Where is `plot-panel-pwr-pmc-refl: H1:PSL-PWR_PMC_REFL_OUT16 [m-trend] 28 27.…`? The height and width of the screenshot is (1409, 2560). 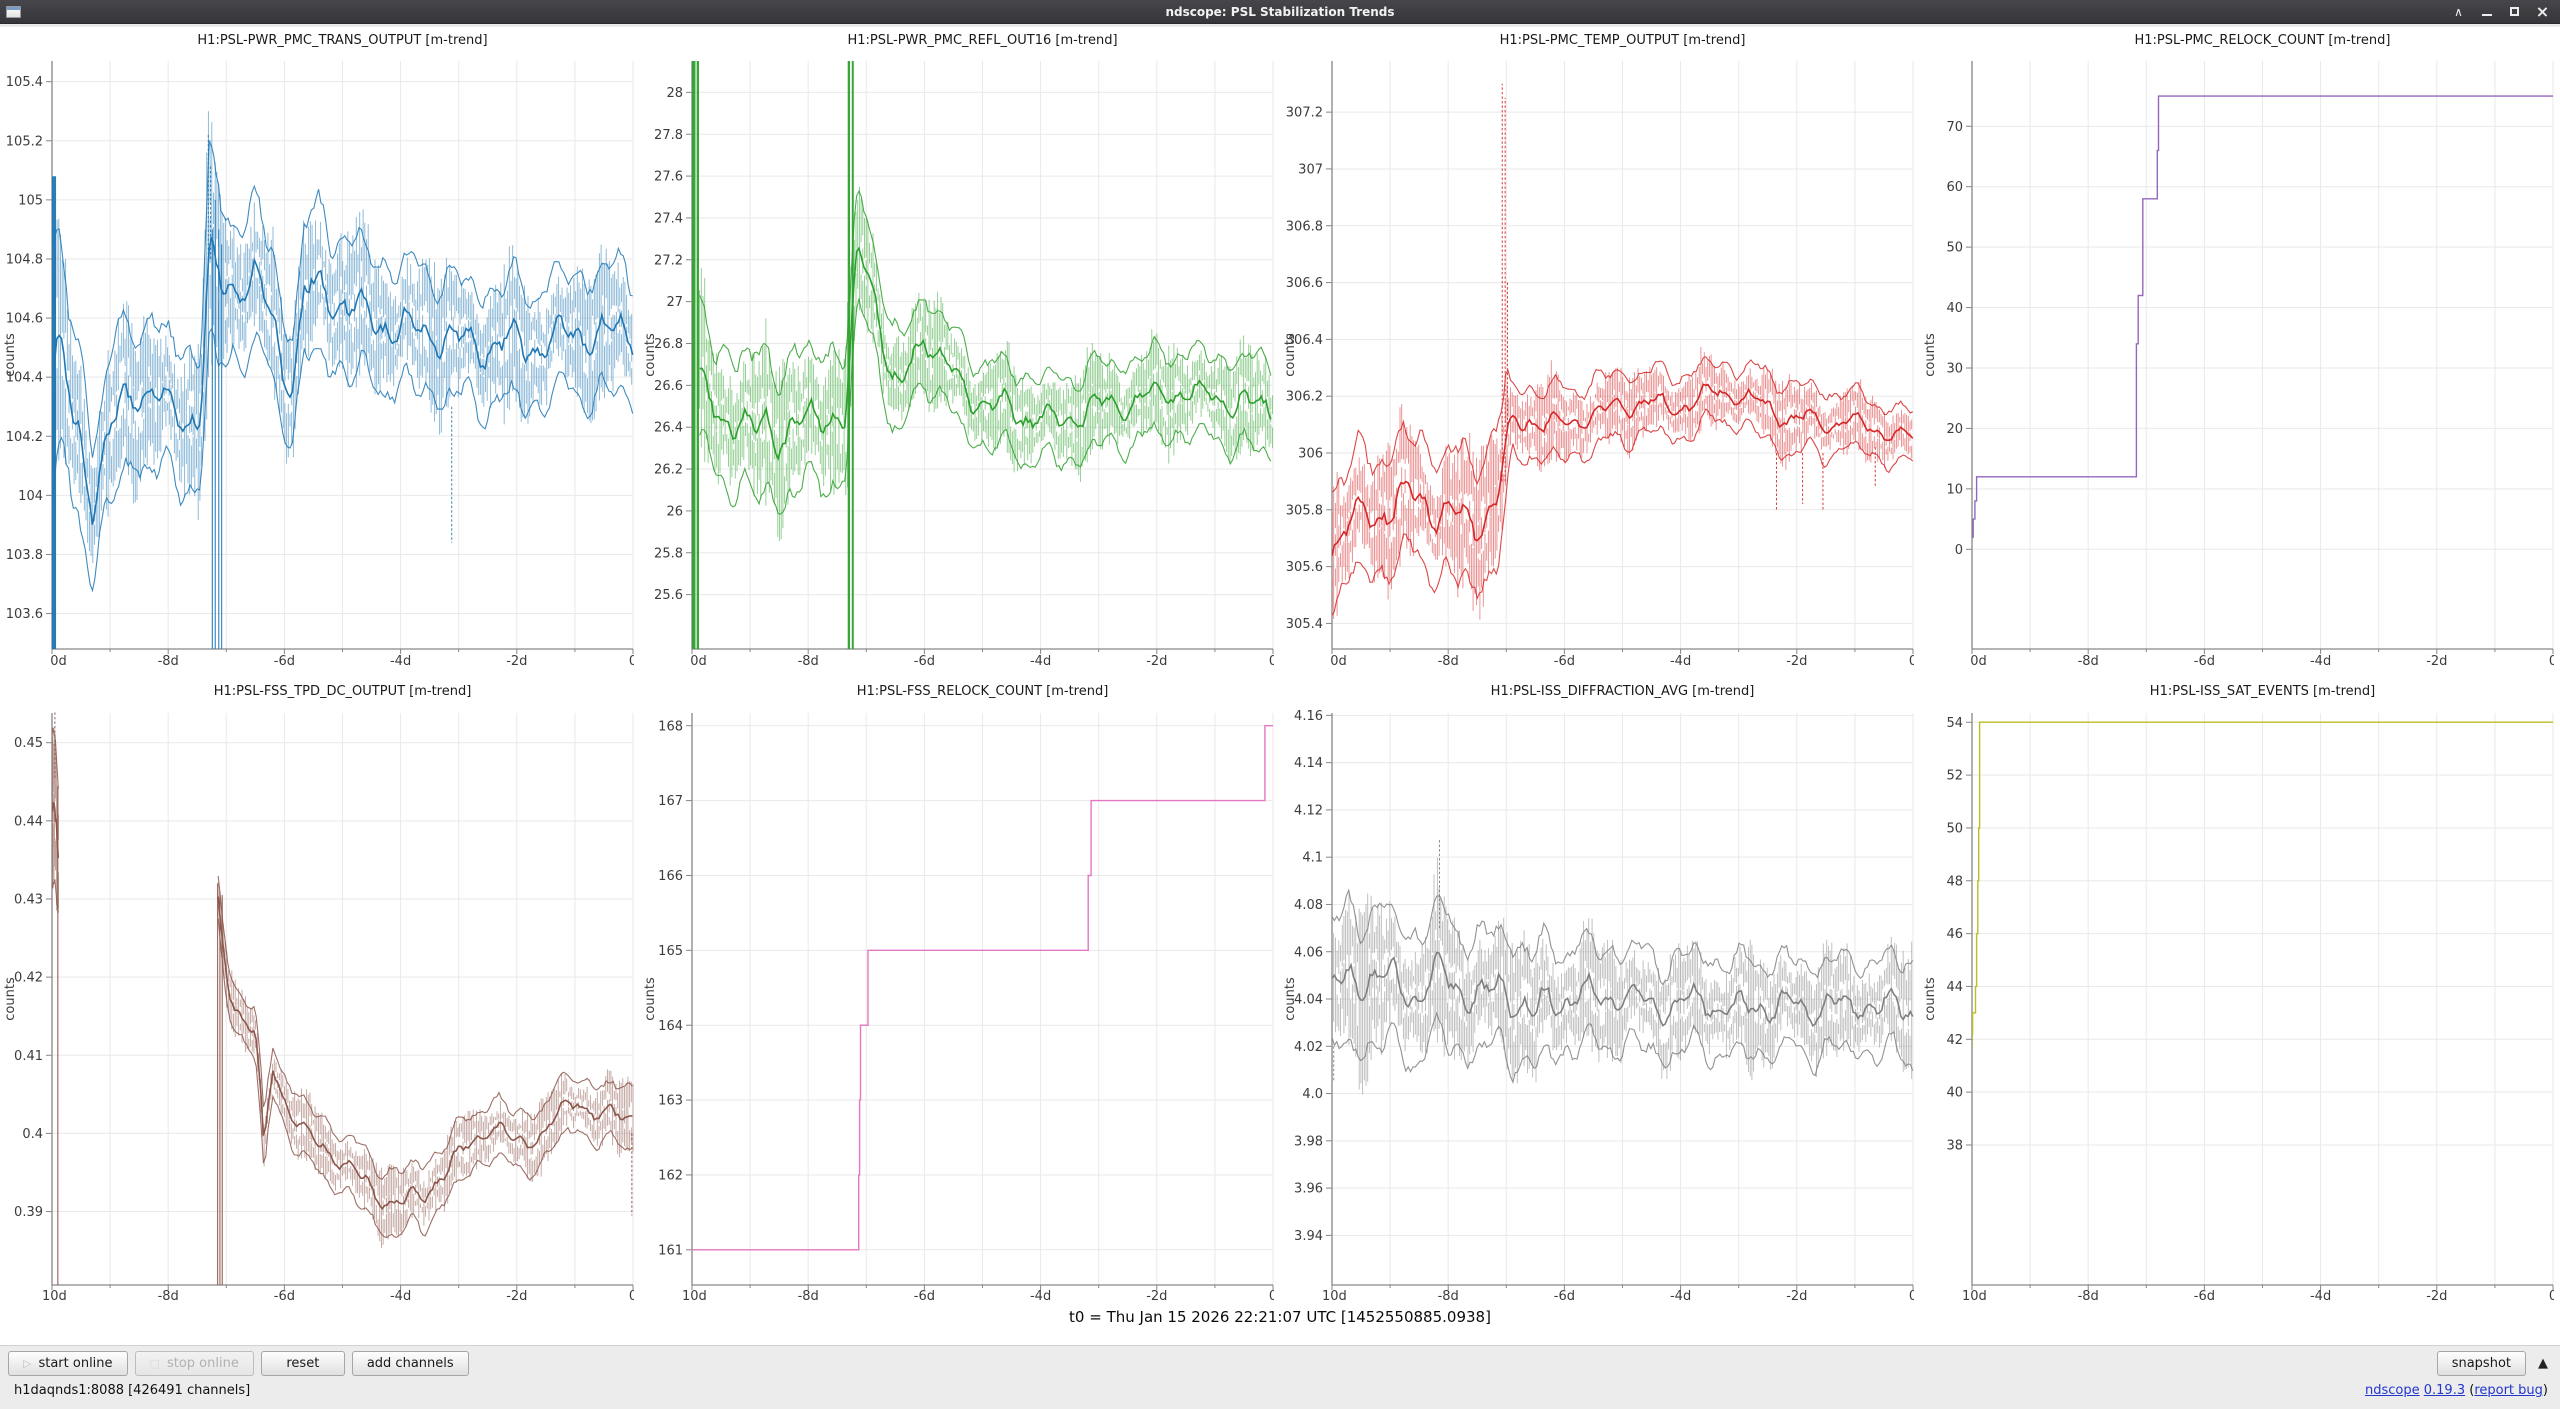 plot-panel-pwr-pmc-refl: H1:PSL-PWR_PMC_REFL_OUT16 [m-trend] 28 27.… is located at coordinates (960, 350).